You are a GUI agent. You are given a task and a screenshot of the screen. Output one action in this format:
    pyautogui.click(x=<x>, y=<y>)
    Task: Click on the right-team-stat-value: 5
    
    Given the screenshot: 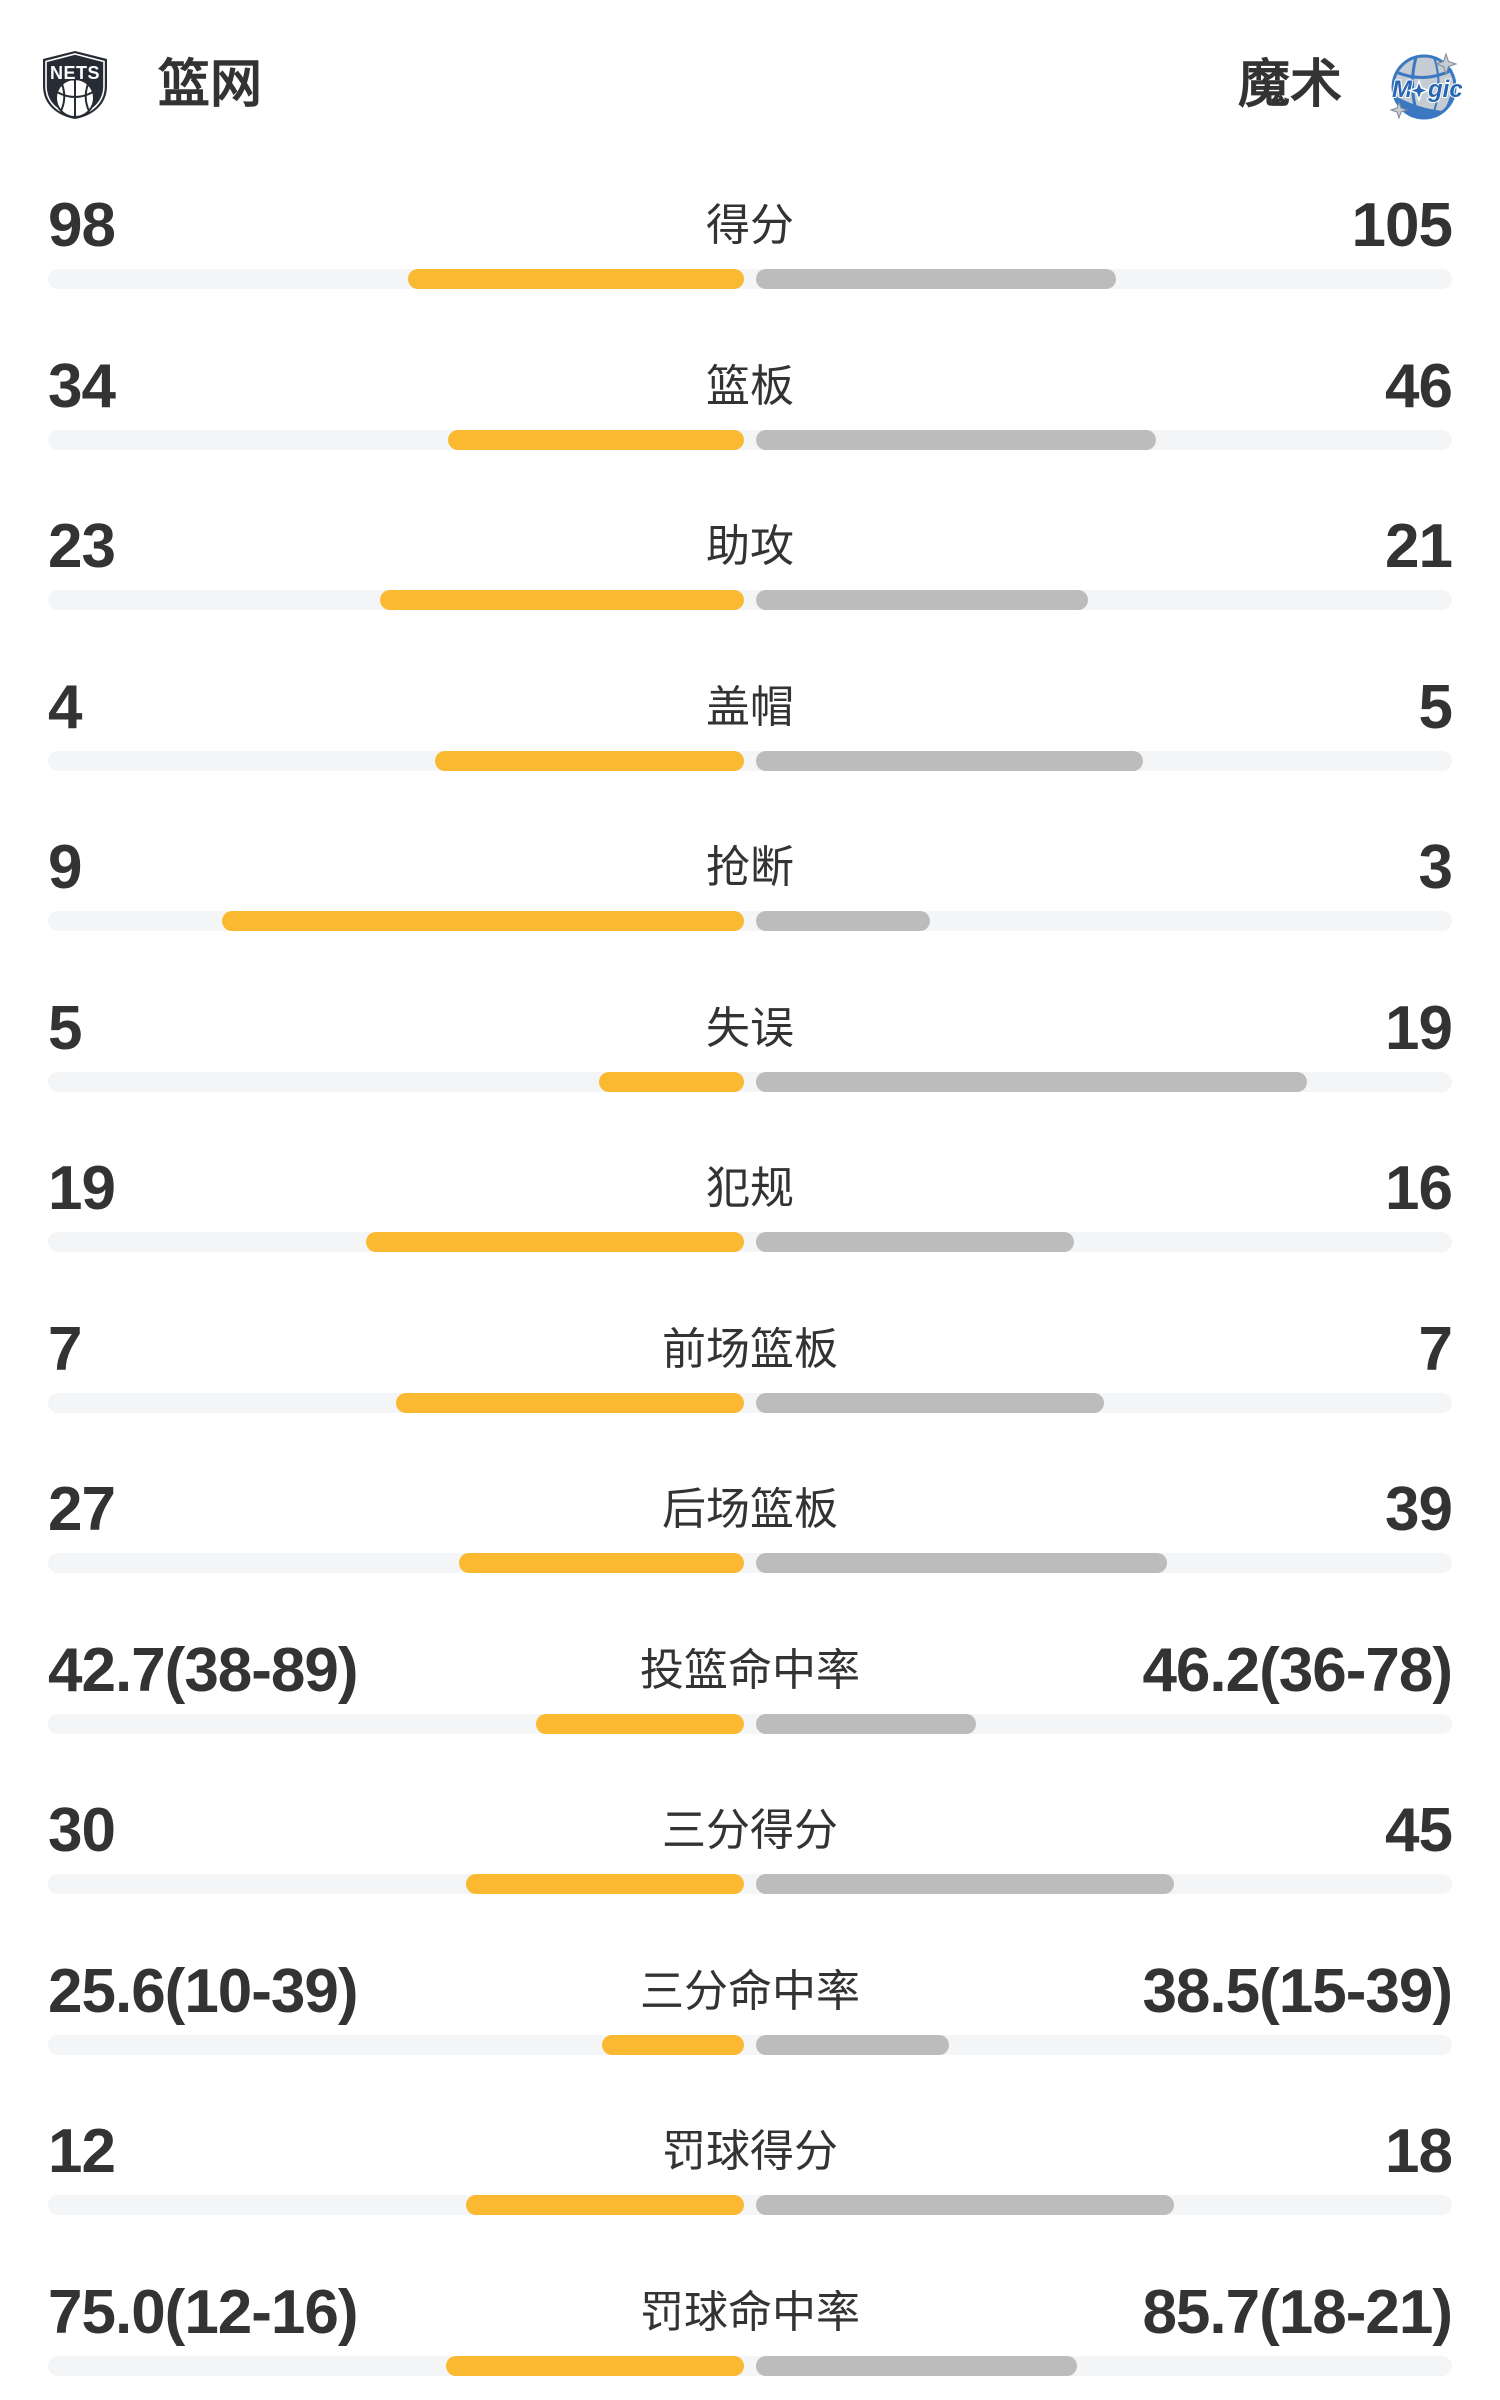 What is the action you would take?
    pyautogui.click(x=1435, y=707)
    